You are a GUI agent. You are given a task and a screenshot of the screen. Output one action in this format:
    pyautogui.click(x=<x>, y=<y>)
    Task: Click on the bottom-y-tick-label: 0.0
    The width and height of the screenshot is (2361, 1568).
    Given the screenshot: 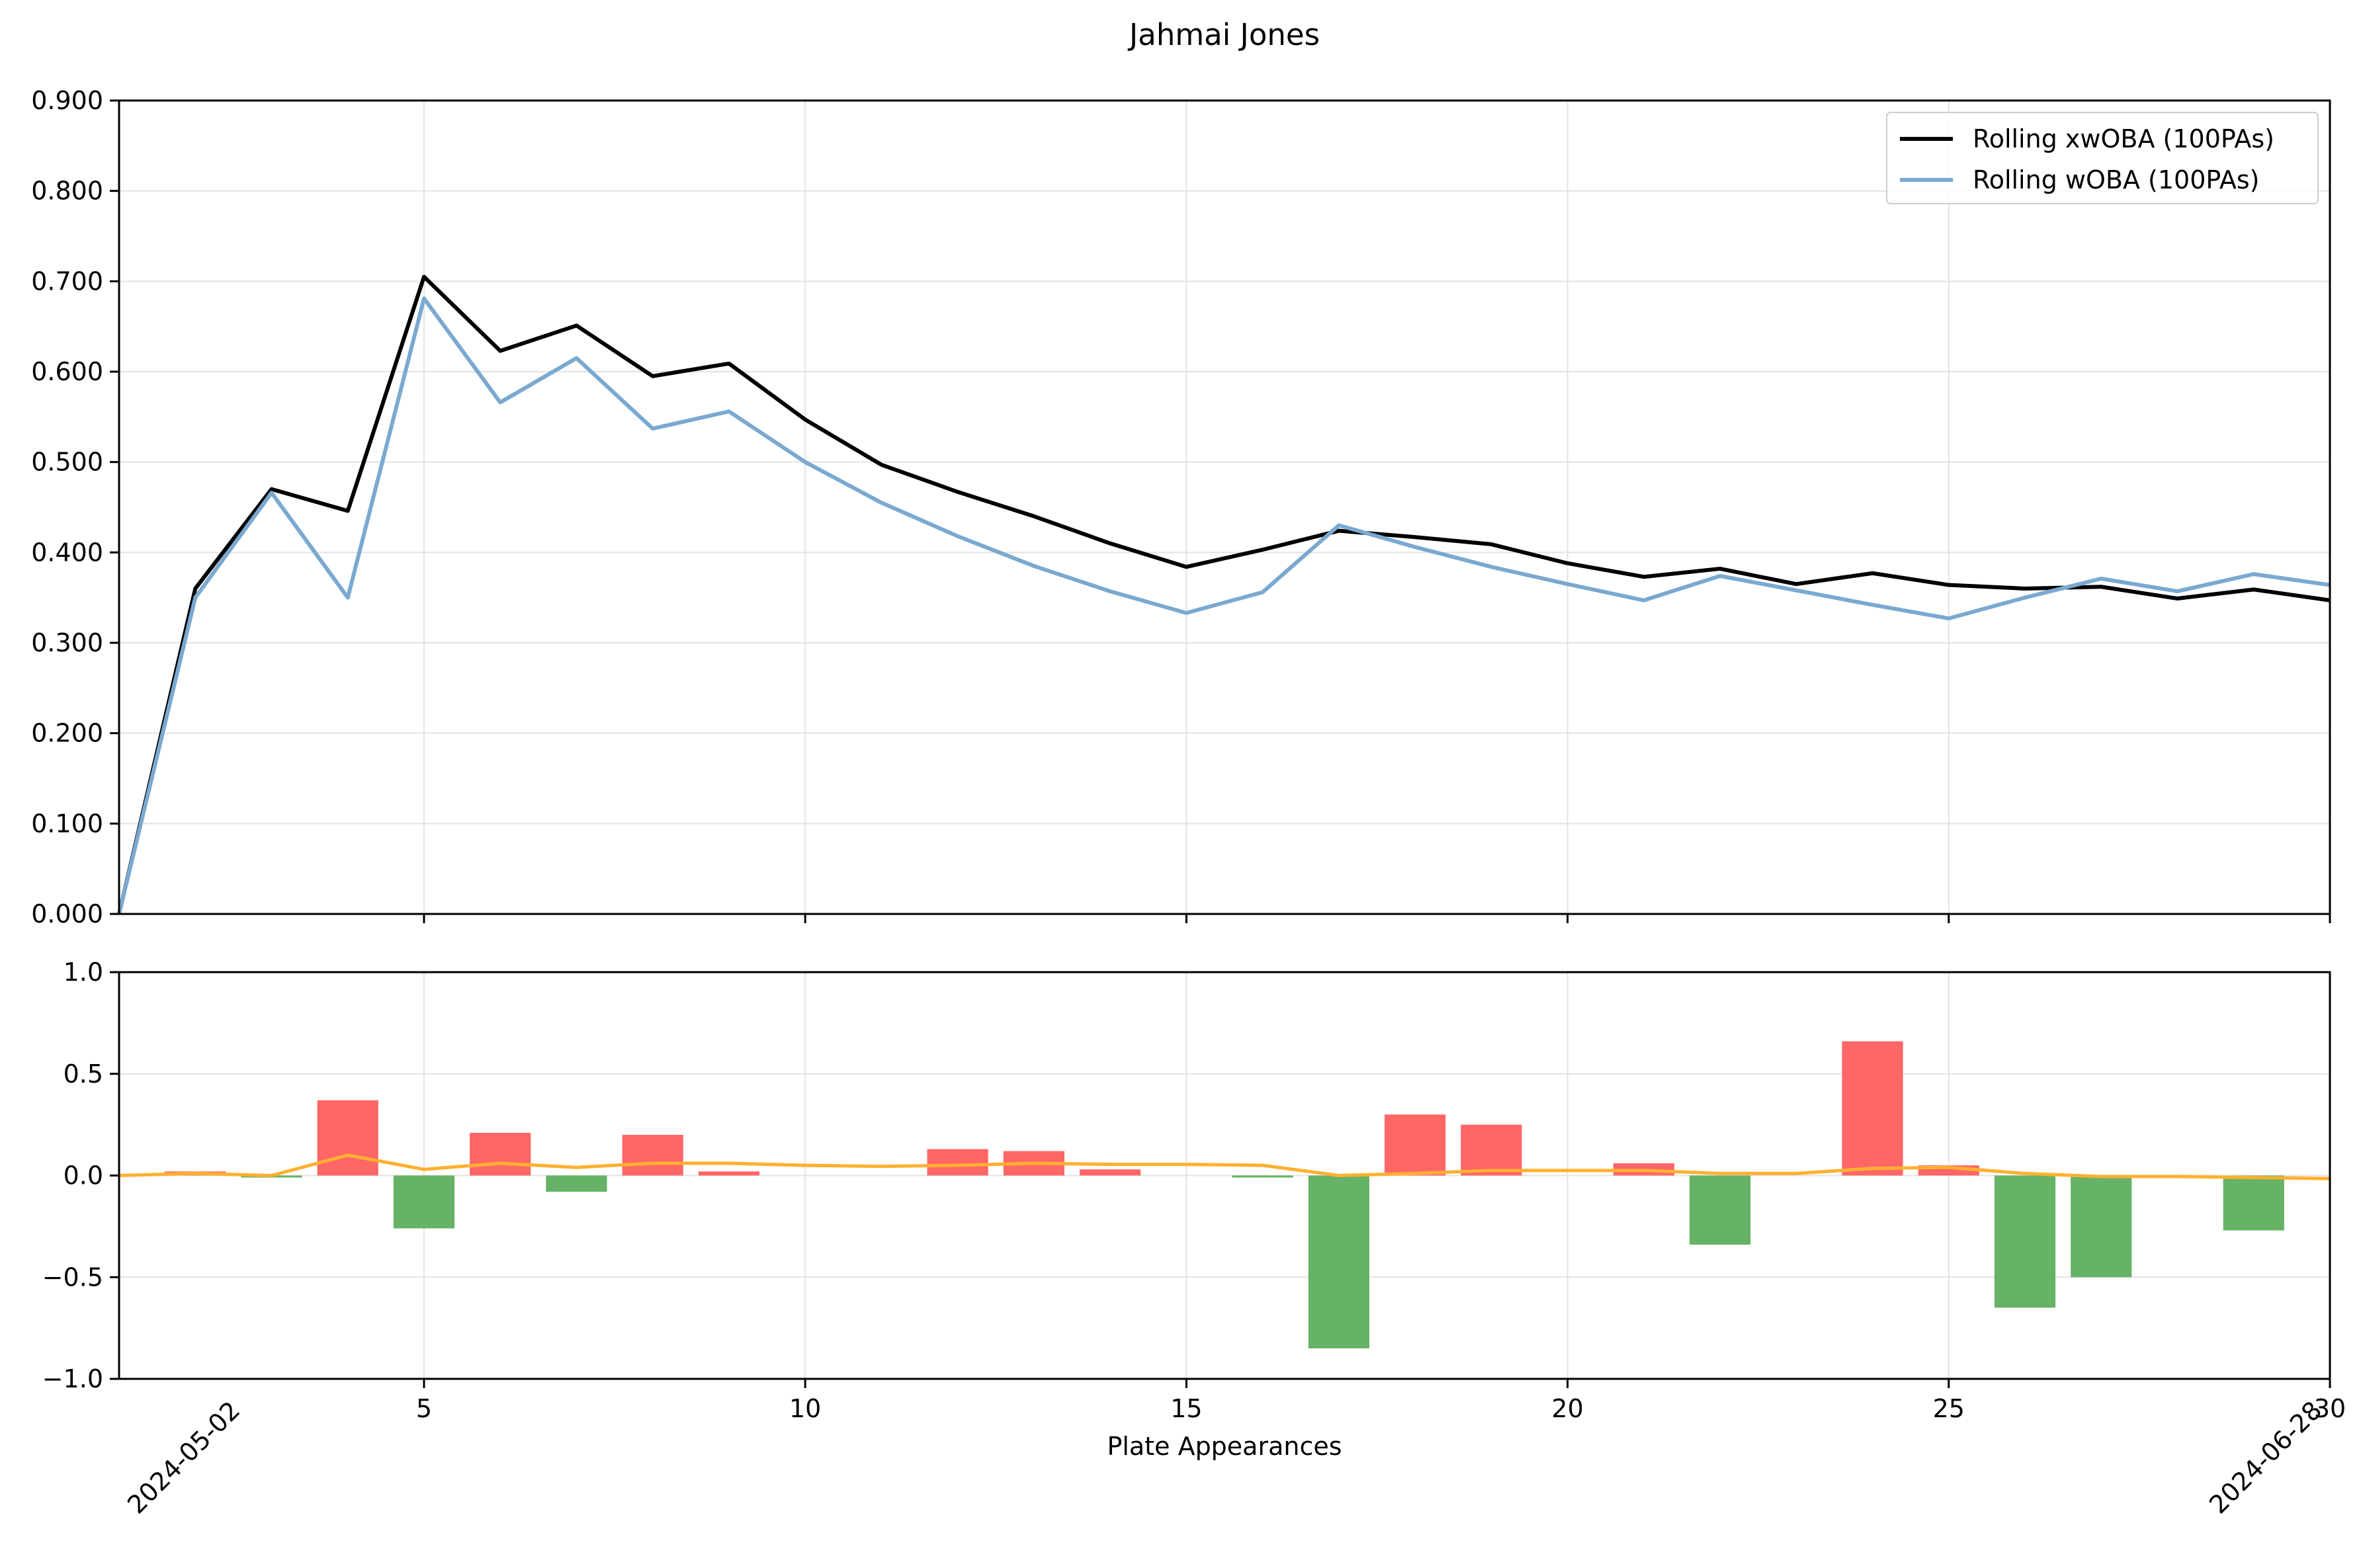 What is the action you would take?
    pyautogui.click(x=83, y=1175)
    